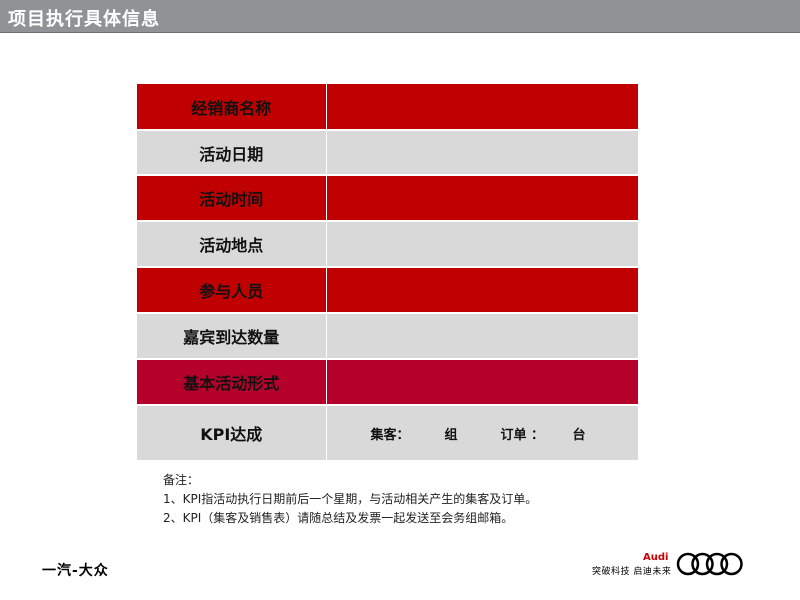 Image resolution: width=800 pixels, height=600 pixels. Describe the element at coordinates (232, 153) in the screenshot. I see `label-activity-date: 活动日期` at that location.